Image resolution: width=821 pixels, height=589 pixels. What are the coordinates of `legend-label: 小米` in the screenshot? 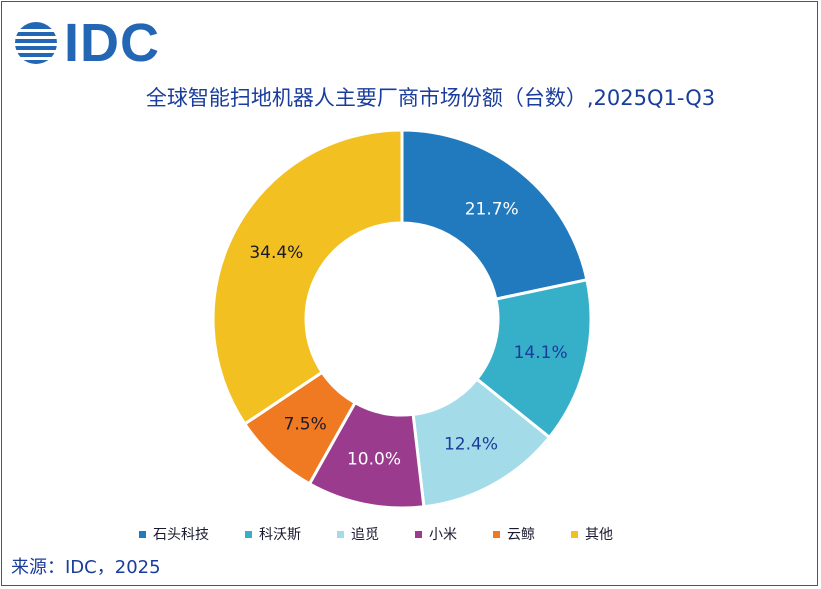 It's located at (443, 535).